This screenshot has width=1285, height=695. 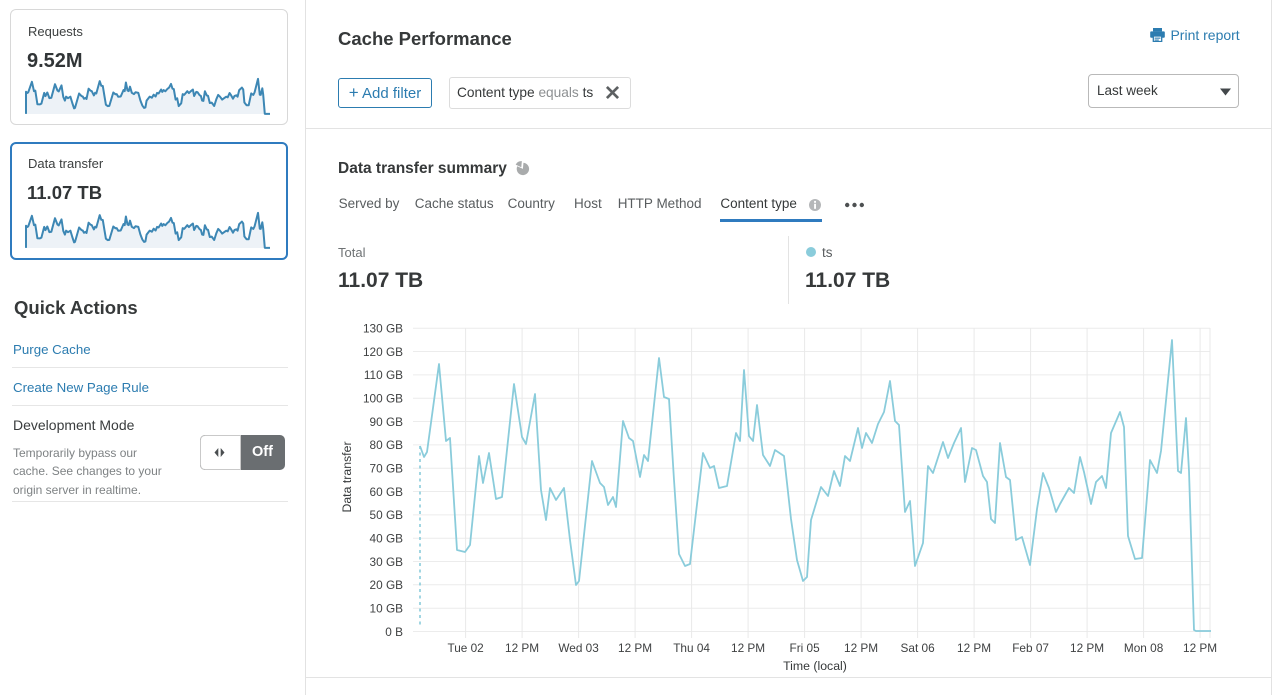 I want to click on svg-text: 50 GB, so click(x=387, y=515).